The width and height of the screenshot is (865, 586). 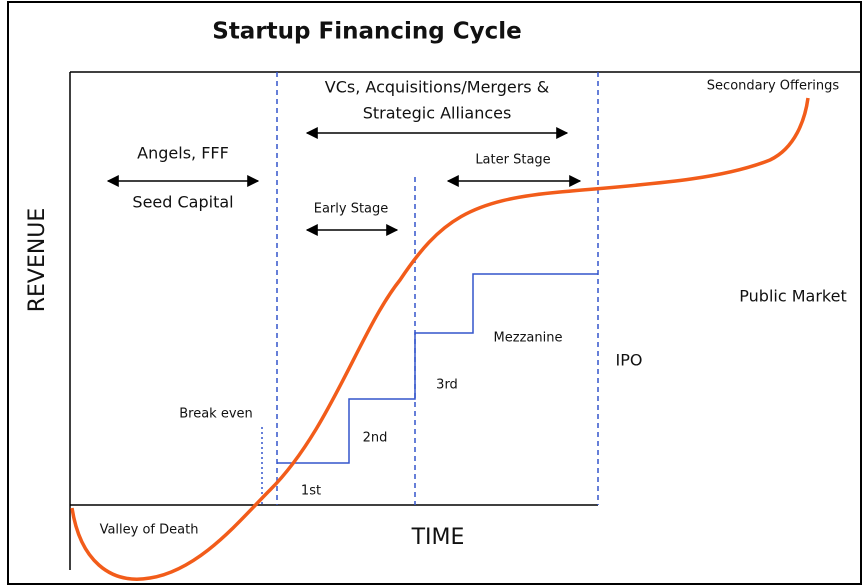 I want to click on label: Valley of Death, so click(x=149, y=530).